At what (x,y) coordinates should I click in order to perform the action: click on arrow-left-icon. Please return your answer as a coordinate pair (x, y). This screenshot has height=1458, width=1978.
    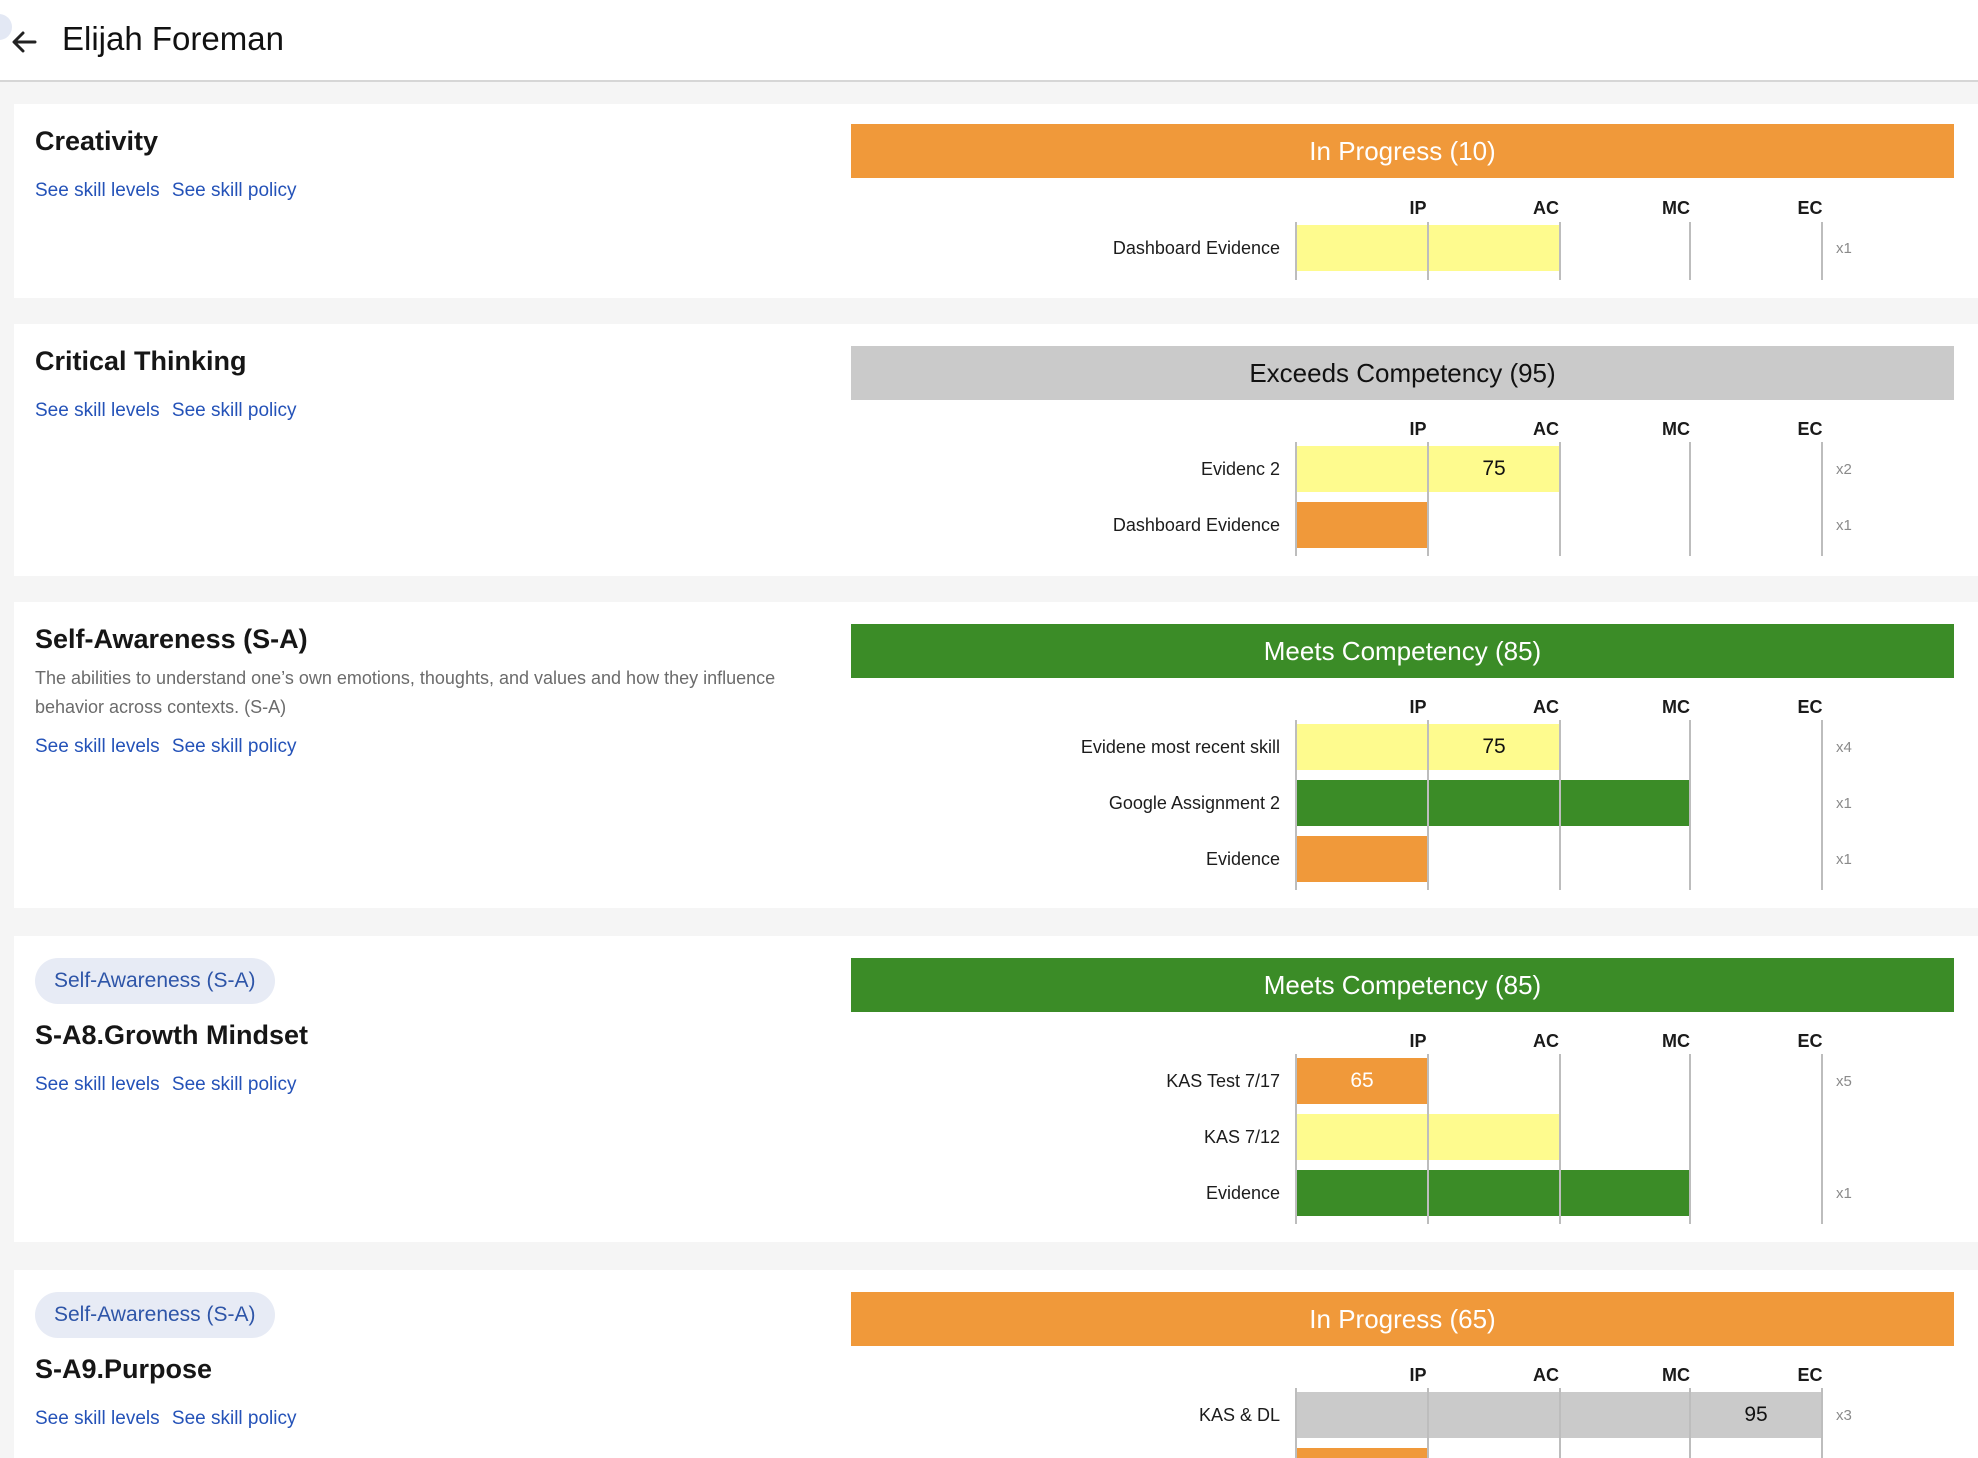
    Looking at the image, I should click on (24, 42).